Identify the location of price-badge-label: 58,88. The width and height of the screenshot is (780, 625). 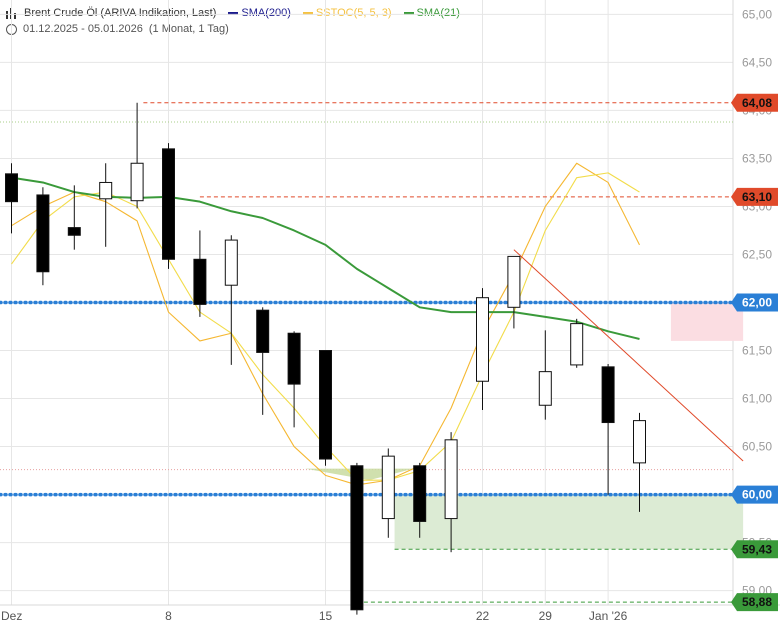
(757, 602).